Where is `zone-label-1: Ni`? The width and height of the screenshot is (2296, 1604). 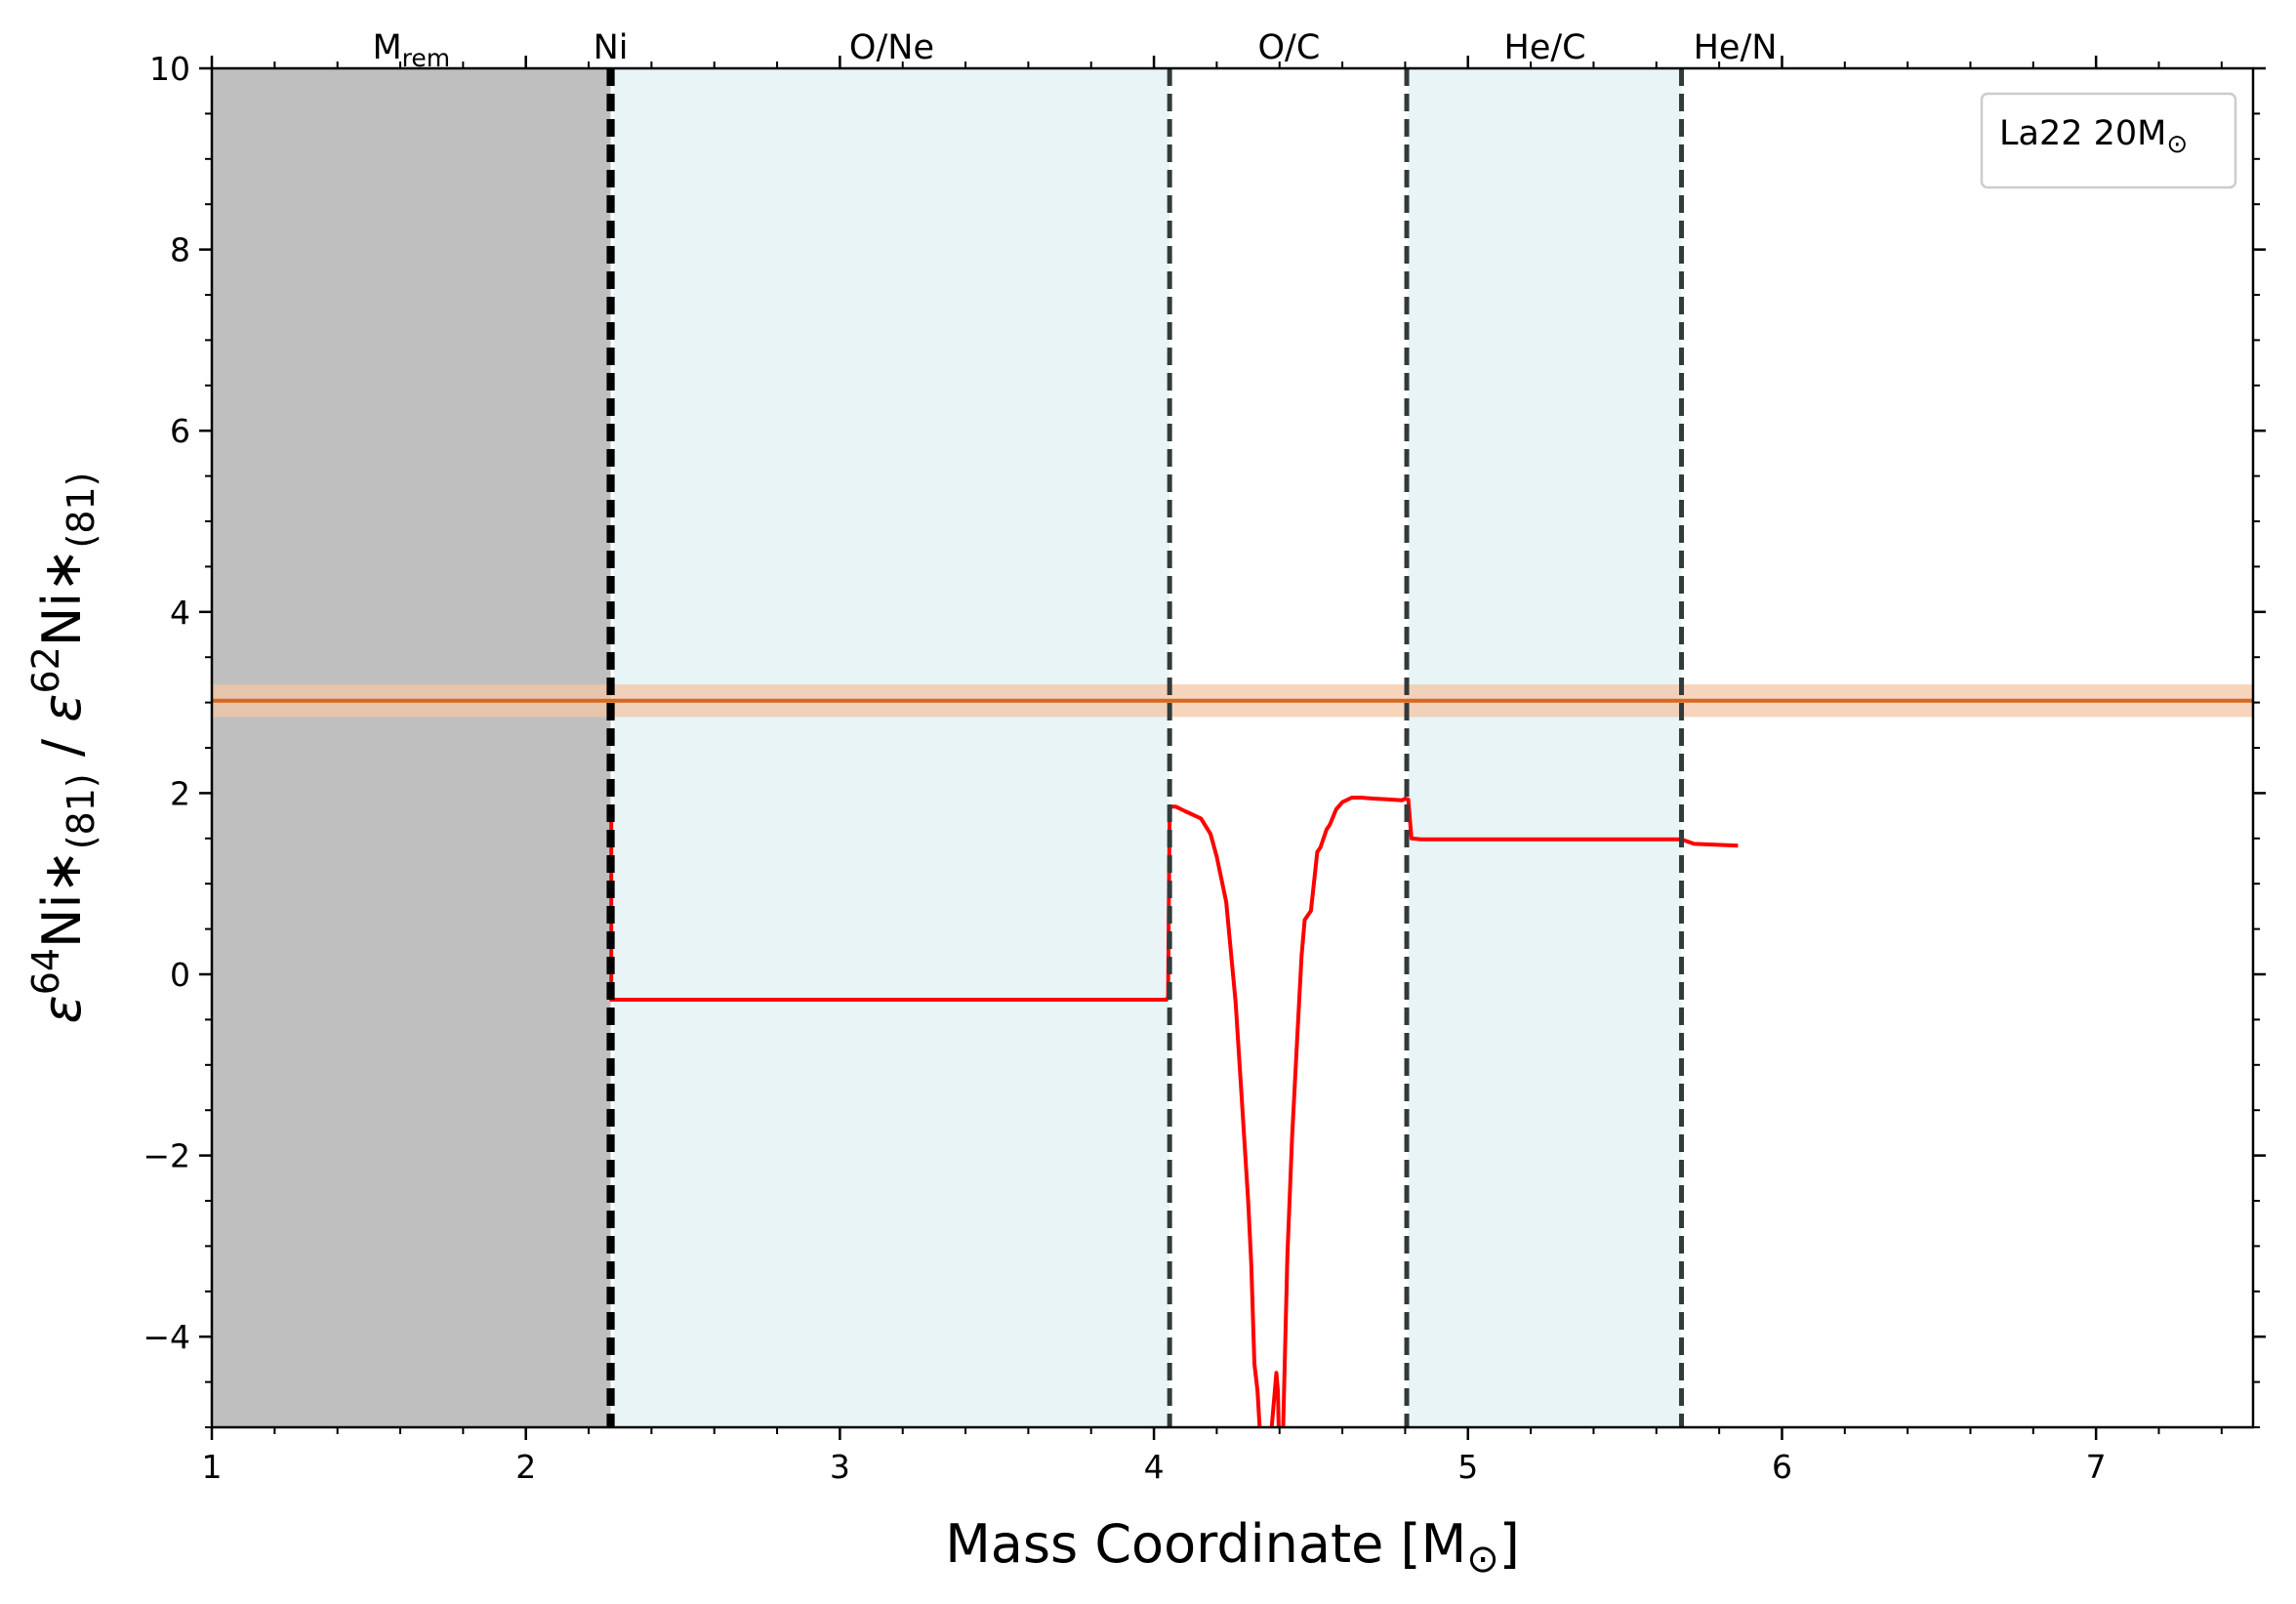
zone-label-1: Ni is located at coordinates (611, 47).